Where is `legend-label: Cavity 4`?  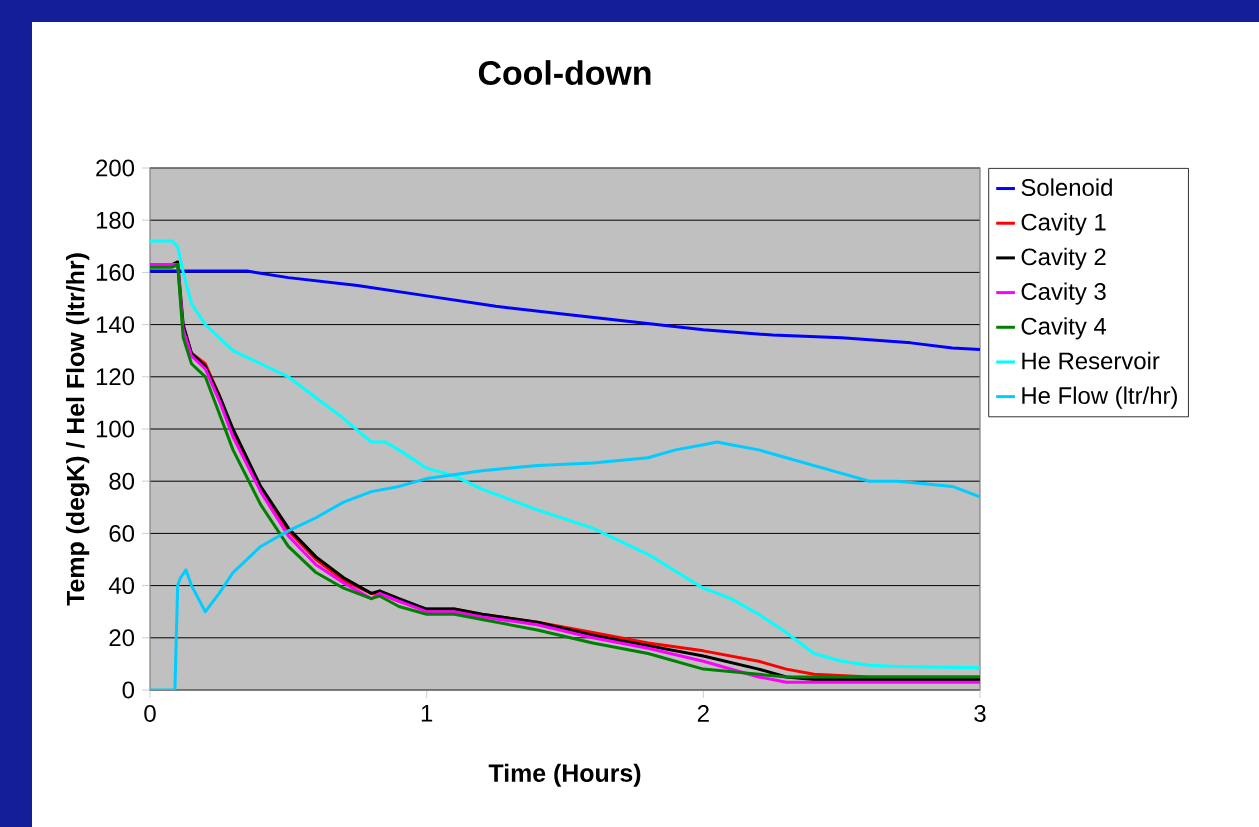
legend-label: Cavity 4 is located at coordinates (1064, 328).